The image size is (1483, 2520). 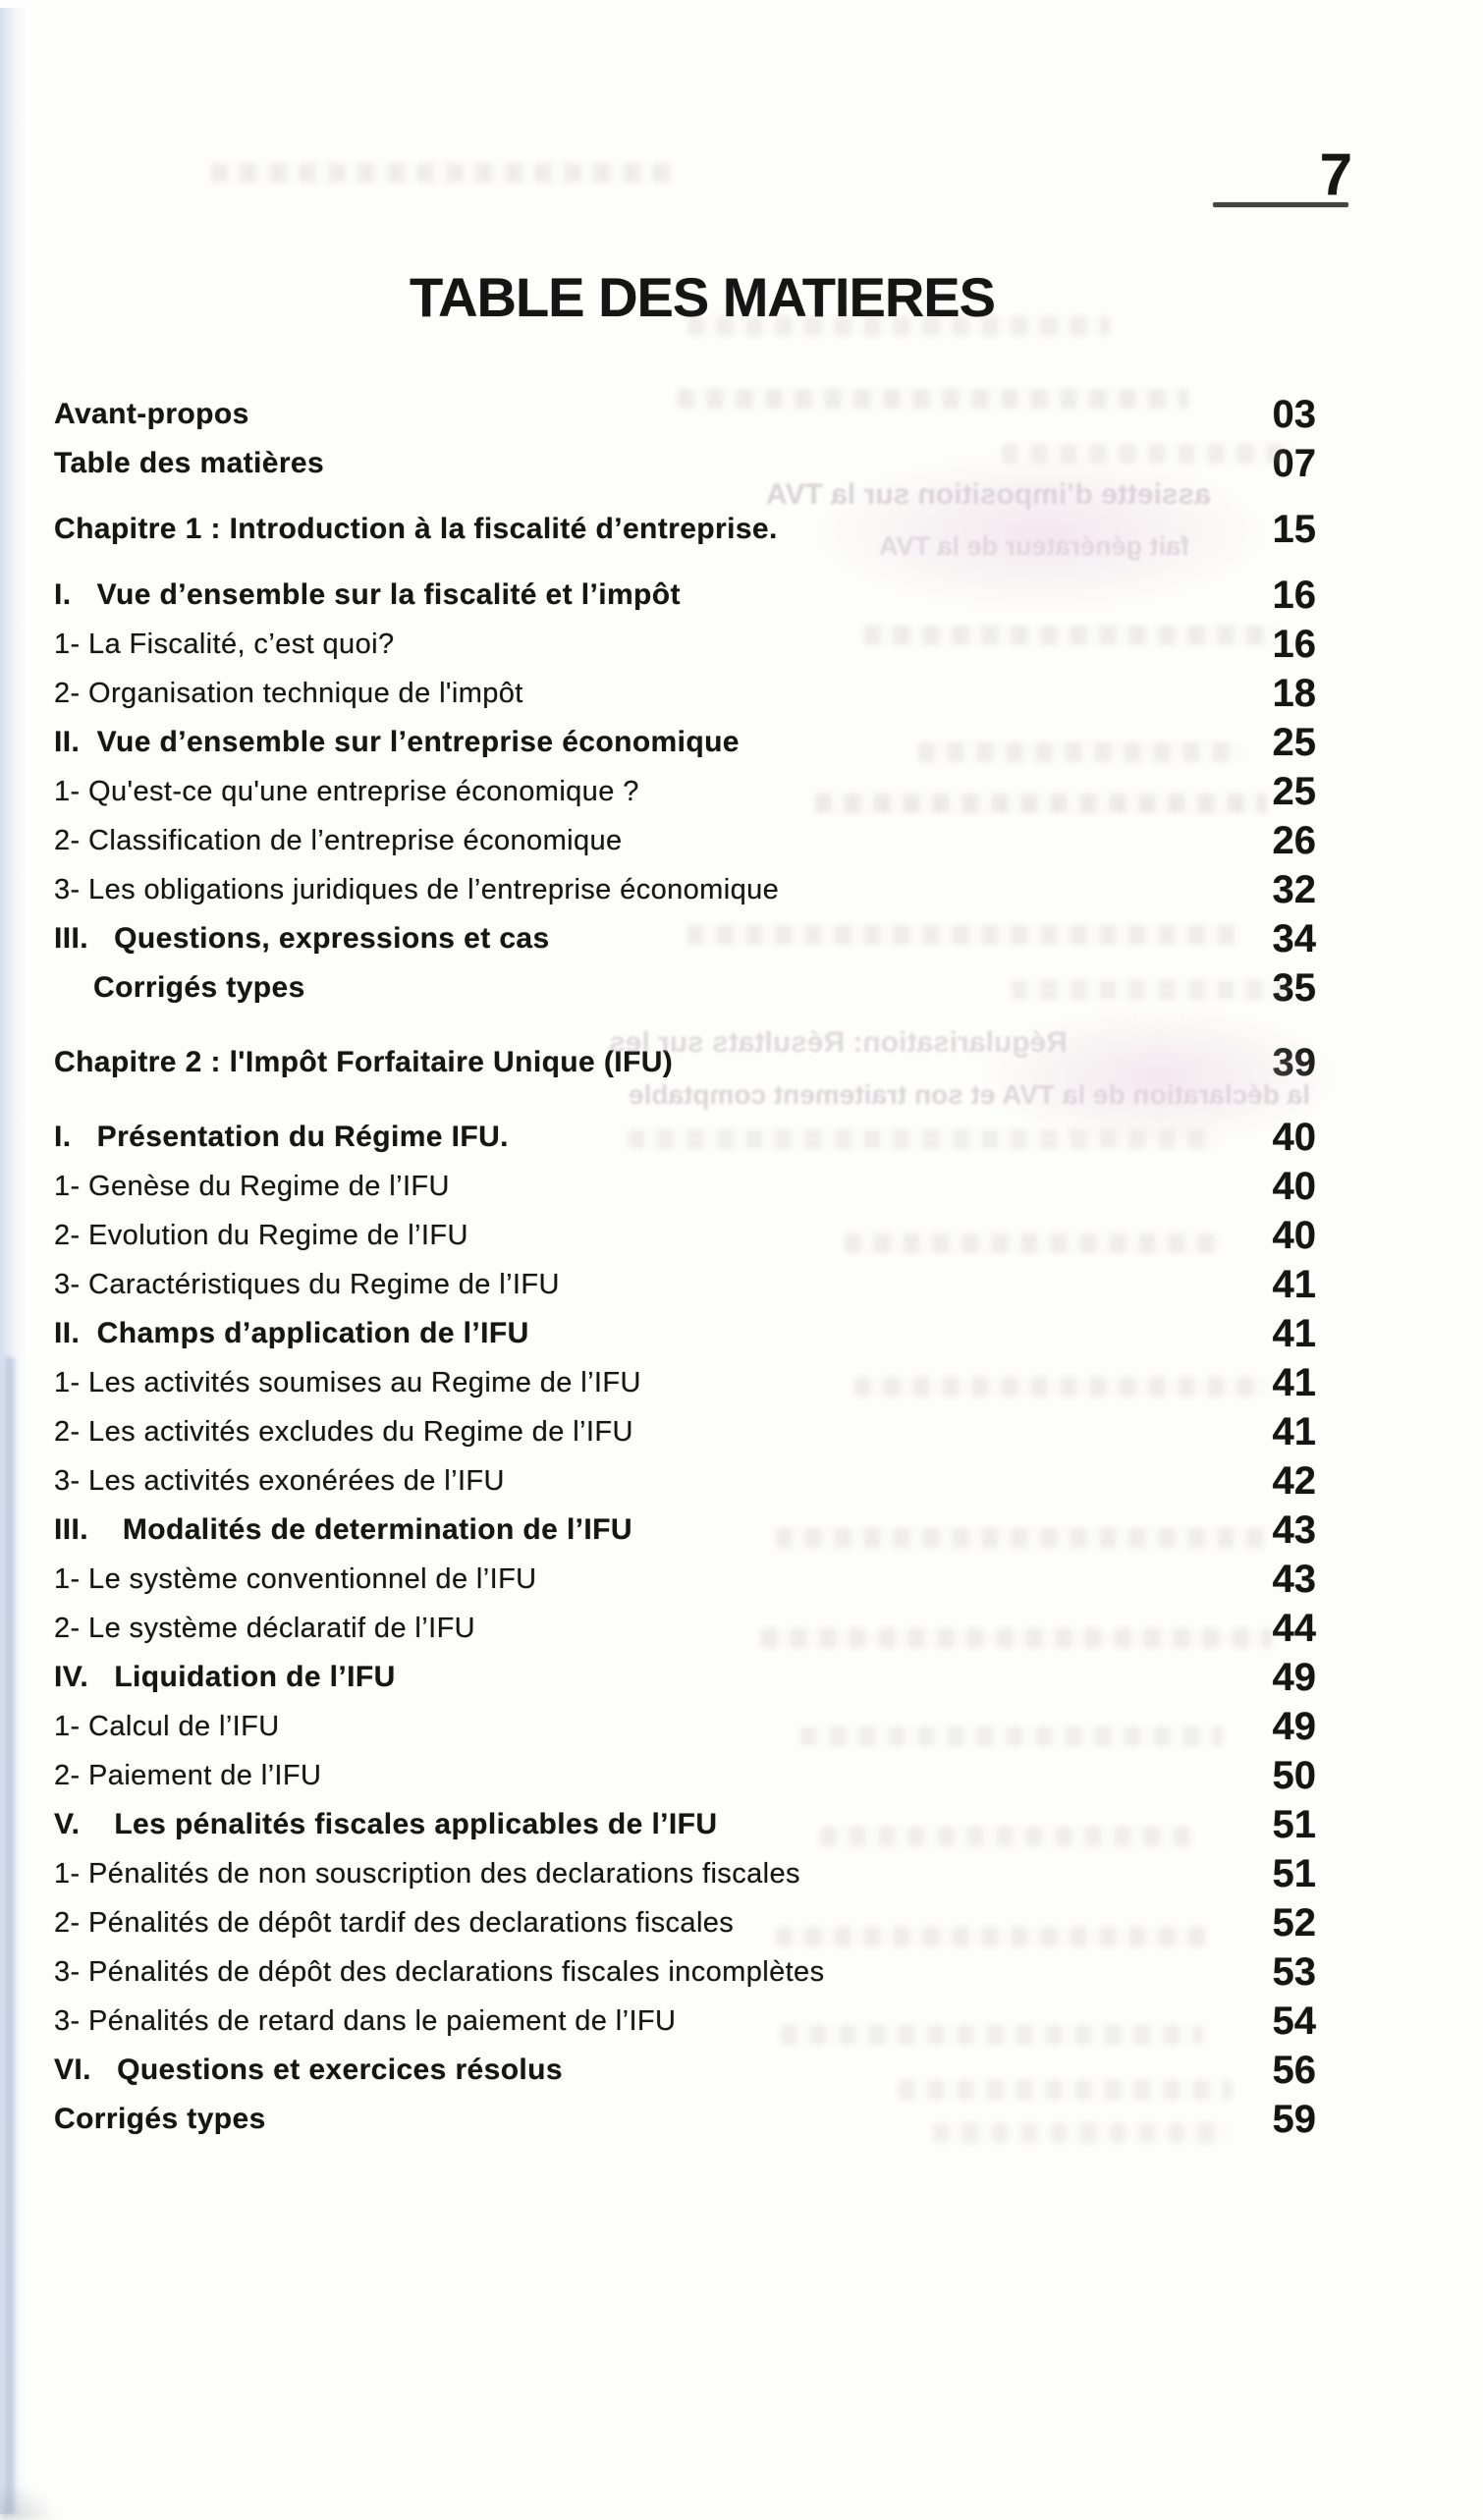 What do you see at coordinates (225, 1677) in the screenshot?
I see `toc-entry-label: IV. Liquidation de l’IFU` at bounding box center [225, 1677].